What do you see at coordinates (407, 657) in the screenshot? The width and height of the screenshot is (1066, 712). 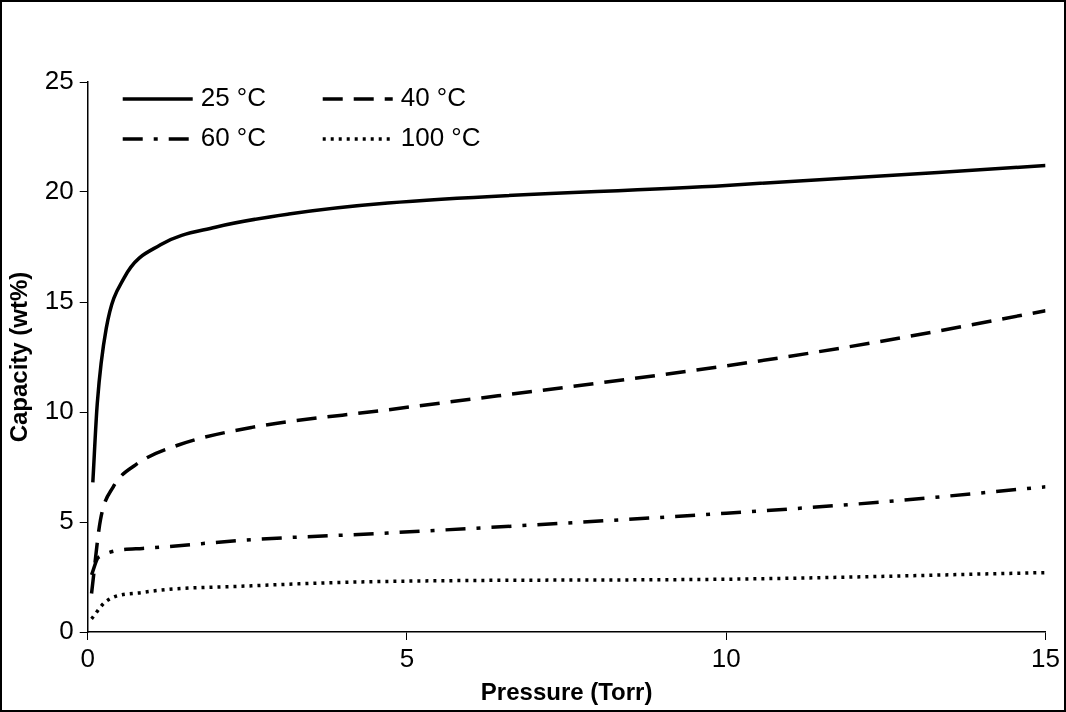 I see `x-tick-label: 5` at bounding box center [407, 657].